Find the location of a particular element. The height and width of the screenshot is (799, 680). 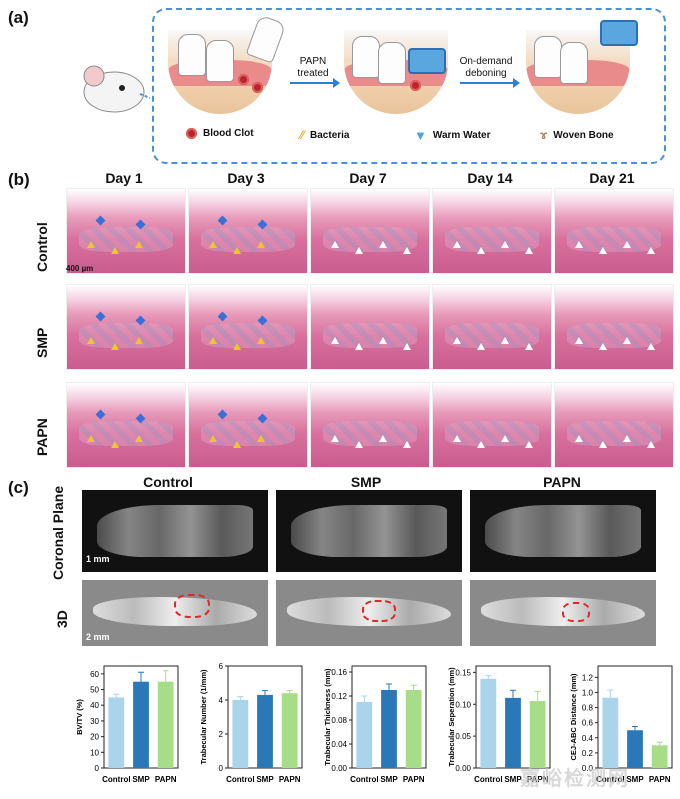

x-tick-label: PAPN is located at coordinates (290, 779).